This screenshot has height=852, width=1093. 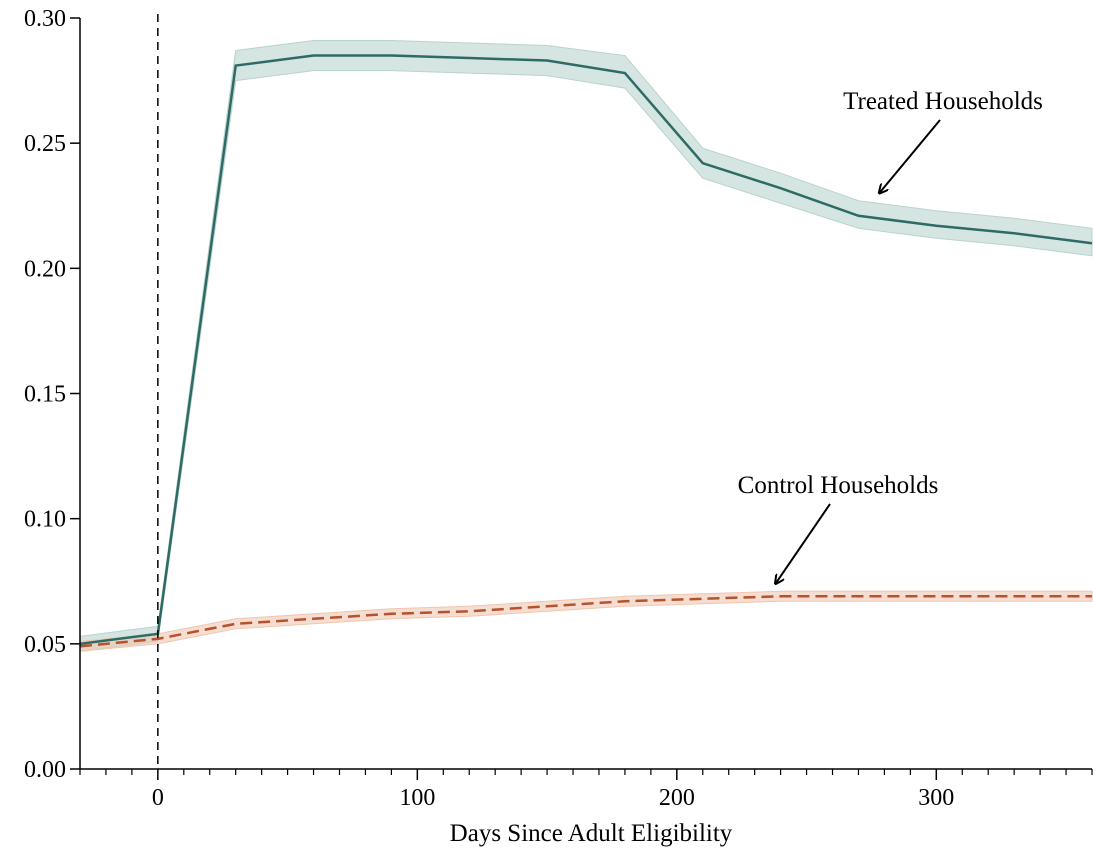 I want to click on treated-households-annotation-arrow, so click(x=910, y=156).